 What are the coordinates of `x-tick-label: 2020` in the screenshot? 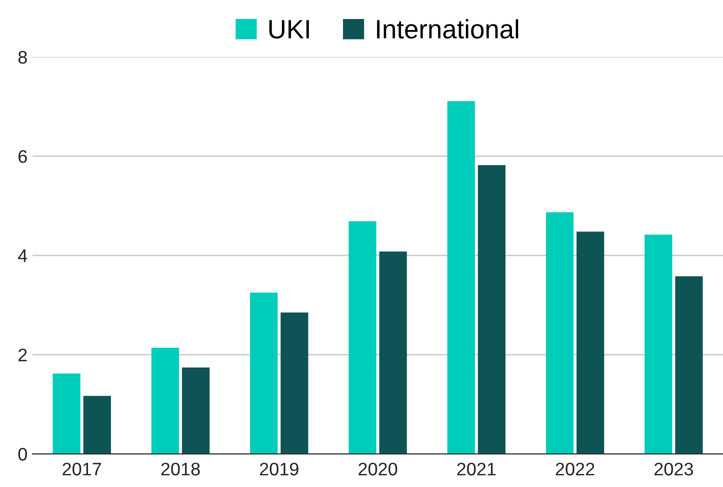 It's located at (378, 469).